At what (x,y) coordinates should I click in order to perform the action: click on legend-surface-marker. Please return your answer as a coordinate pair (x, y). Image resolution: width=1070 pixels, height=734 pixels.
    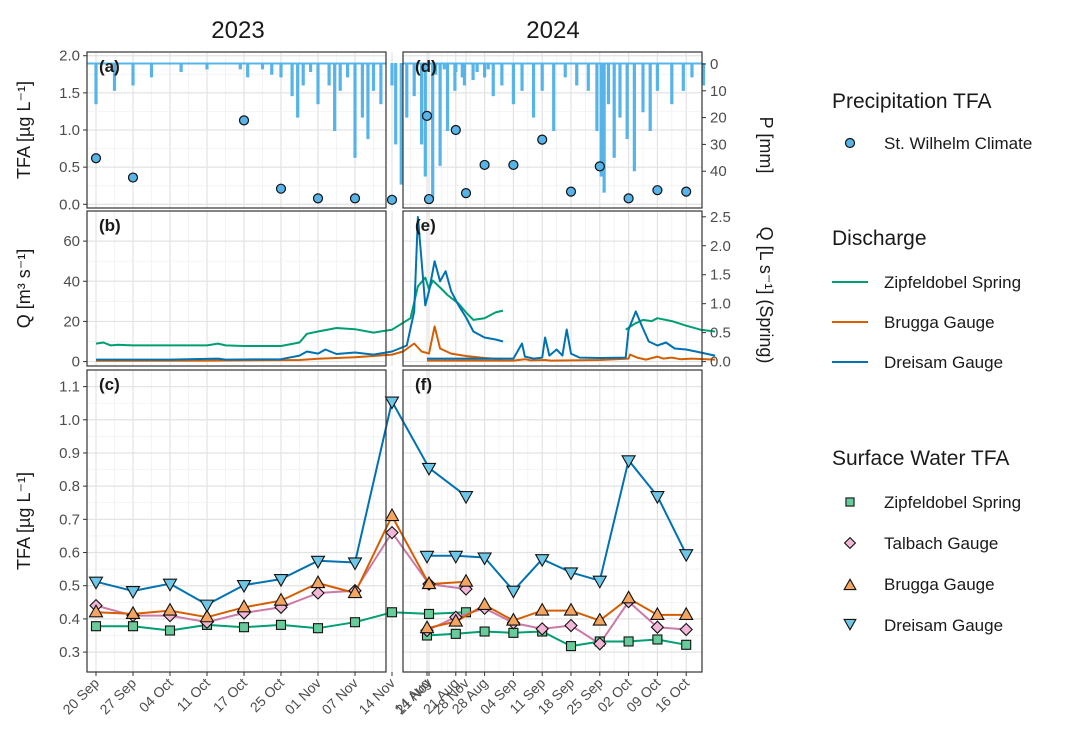
    Looking at the image, I should click on (850, 543).